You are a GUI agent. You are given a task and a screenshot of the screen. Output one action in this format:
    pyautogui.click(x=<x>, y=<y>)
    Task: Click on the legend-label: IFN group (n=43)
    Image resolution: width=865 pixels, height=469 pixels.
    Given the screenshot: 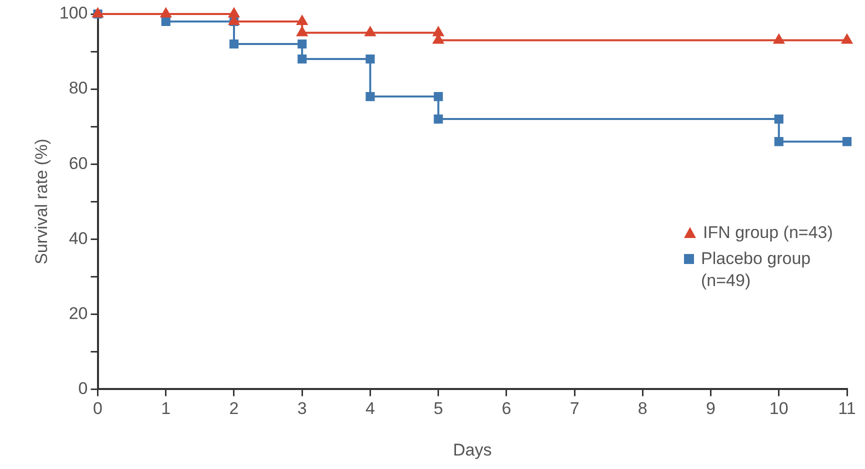 What is the action you would take?
    pyautogui.click(x=768, y=233)
    